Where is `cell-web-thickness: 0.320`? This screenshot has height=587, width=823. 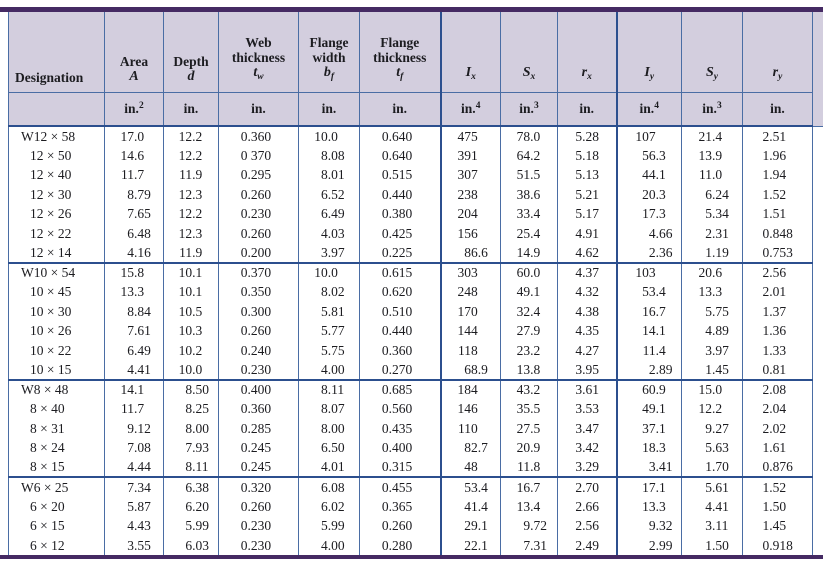
cell-web-thickness: 0.320 is located at coordinates (259, 487).